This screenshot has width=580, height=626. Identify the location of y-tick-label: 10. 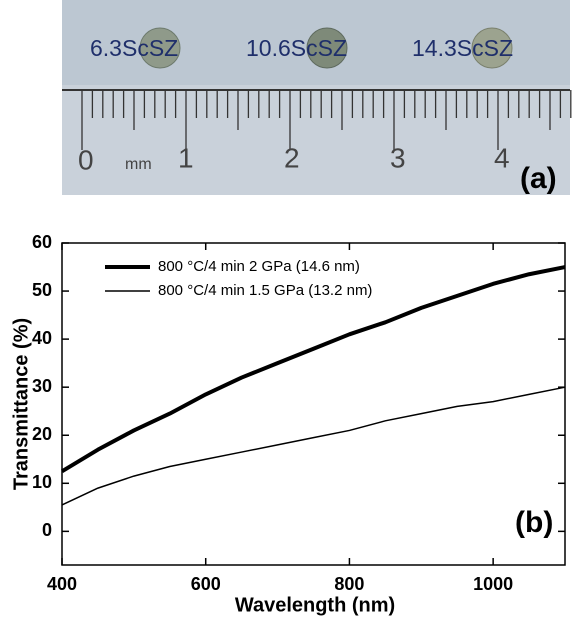
(42, 482).